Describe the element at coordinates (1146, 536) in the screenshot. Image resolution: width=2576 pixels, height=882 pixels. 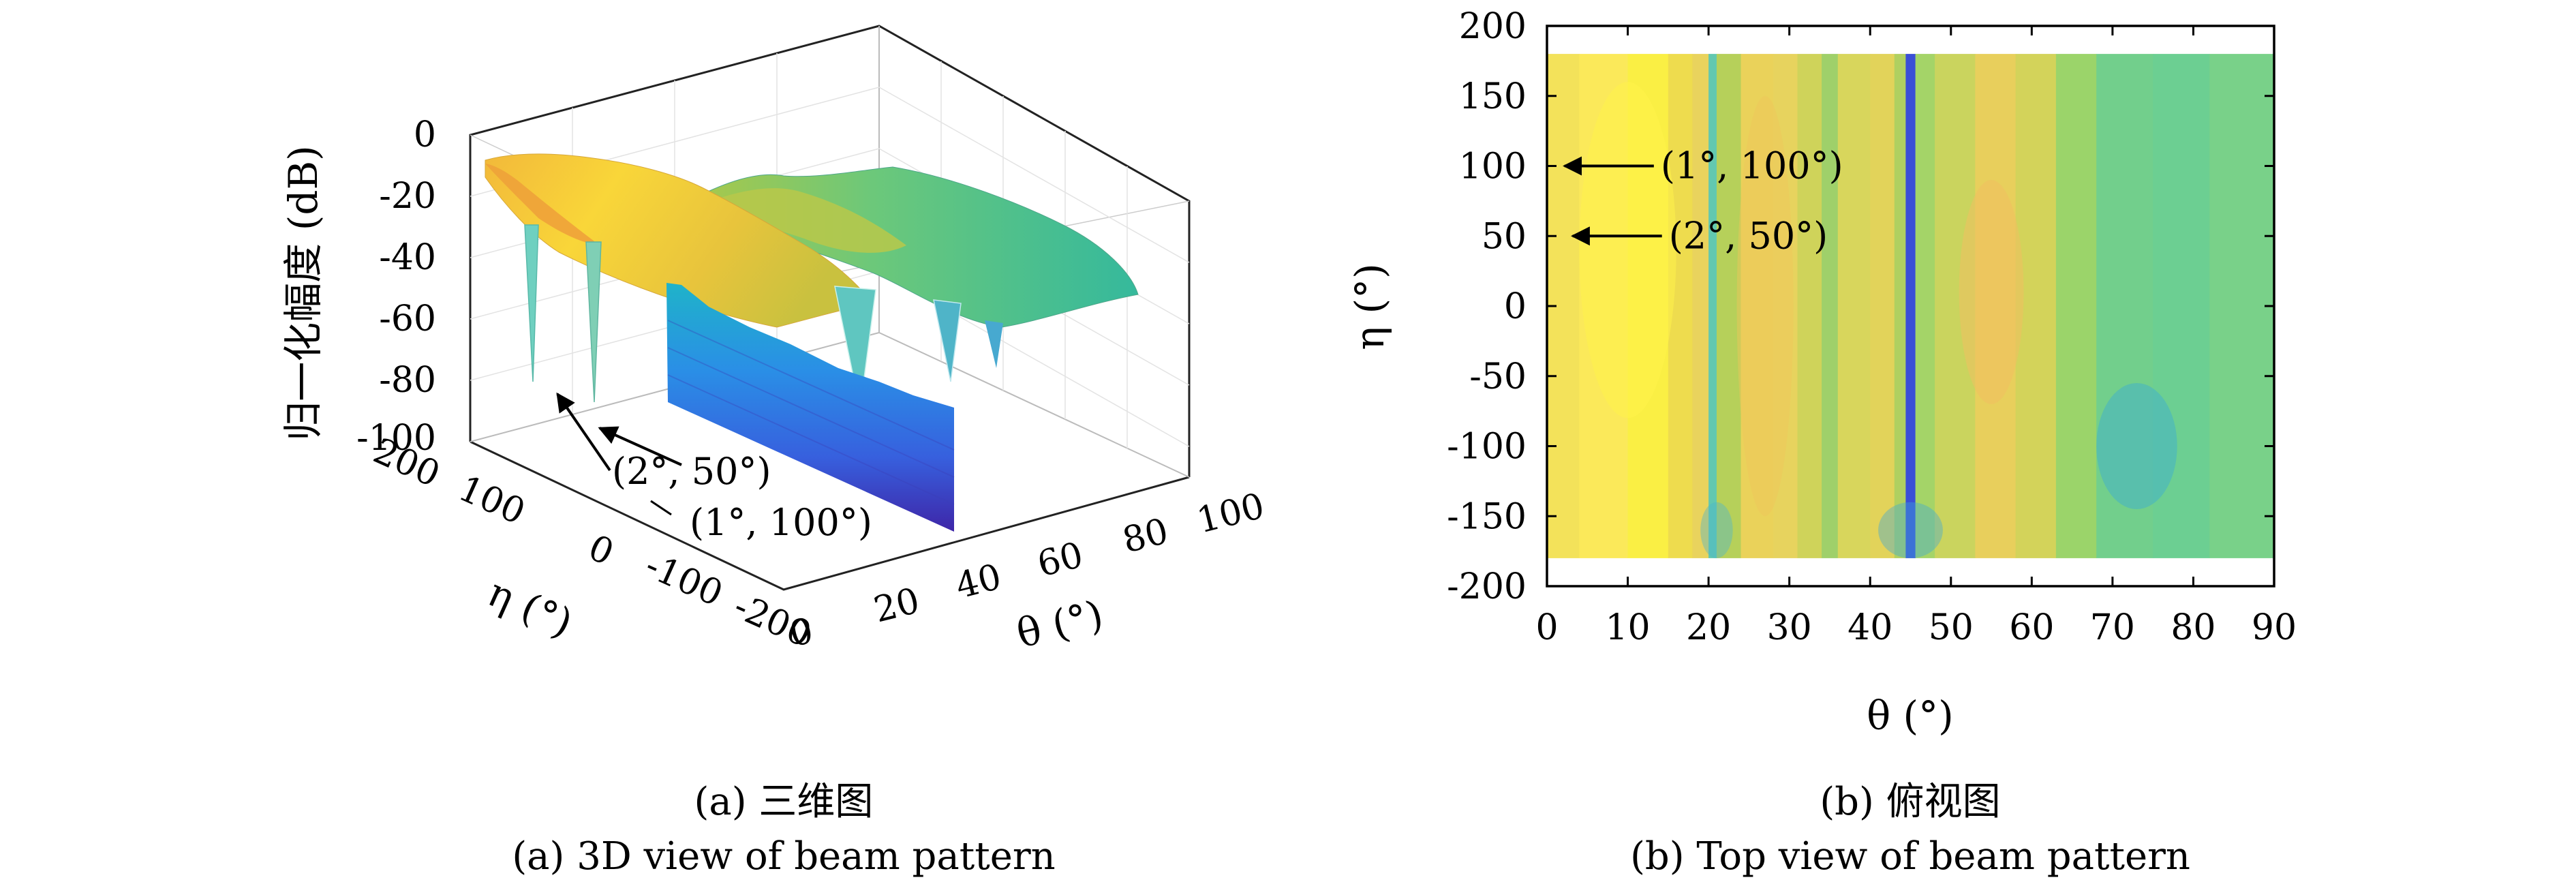
I see `theta-tick-label: 80` at that location.